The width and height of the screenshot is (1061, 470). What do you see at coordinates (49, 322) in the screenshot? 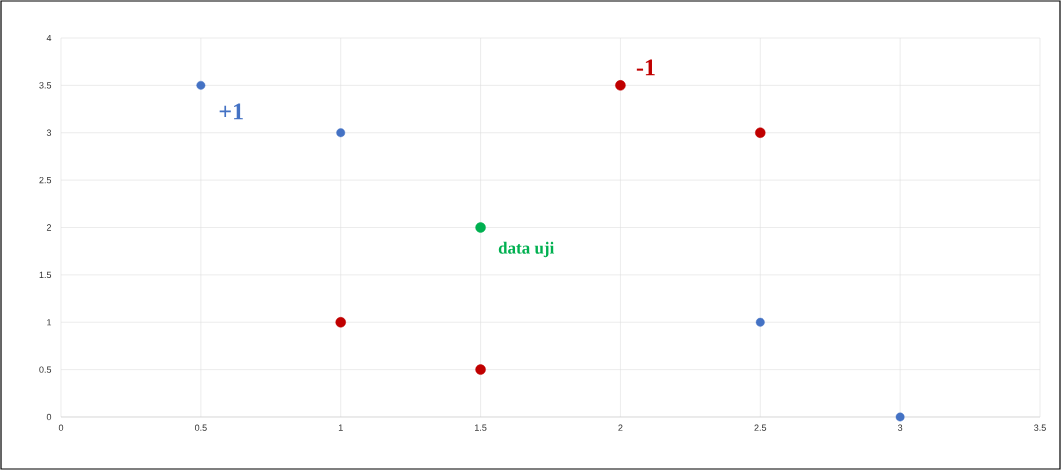
I see `y-tick-label: 1` at bounding box center [49, 322].